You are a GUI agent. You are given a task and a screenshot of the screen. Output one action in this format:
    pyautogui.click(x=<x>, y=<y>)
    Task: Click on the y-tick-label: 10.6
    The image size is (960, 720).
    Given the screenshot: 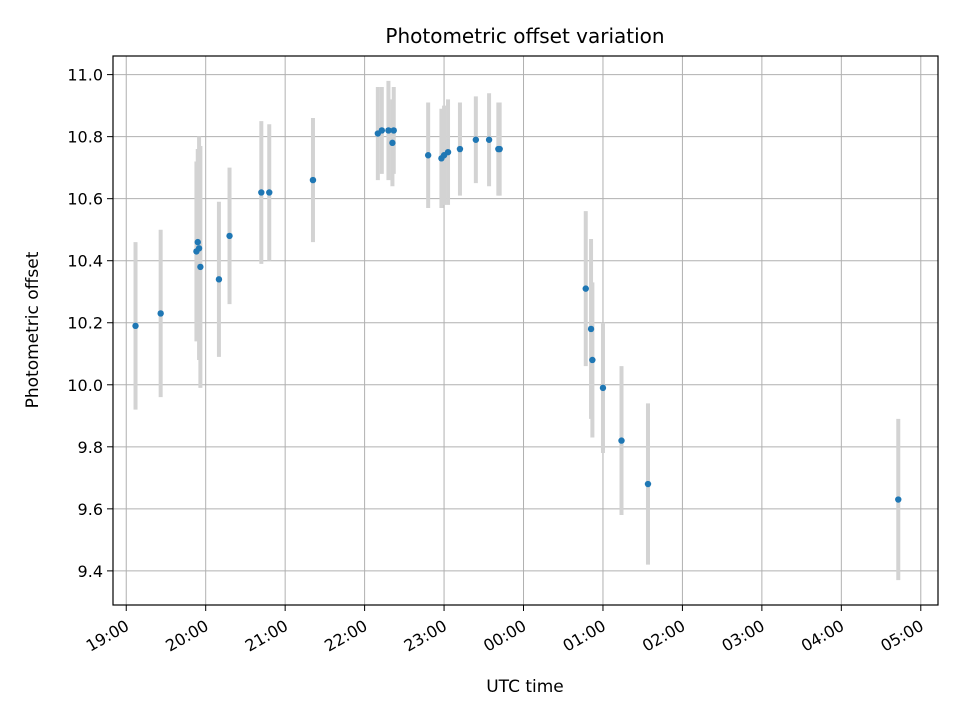 What is the action you would take?
    pyautogui.click(x=85, y=199)
    